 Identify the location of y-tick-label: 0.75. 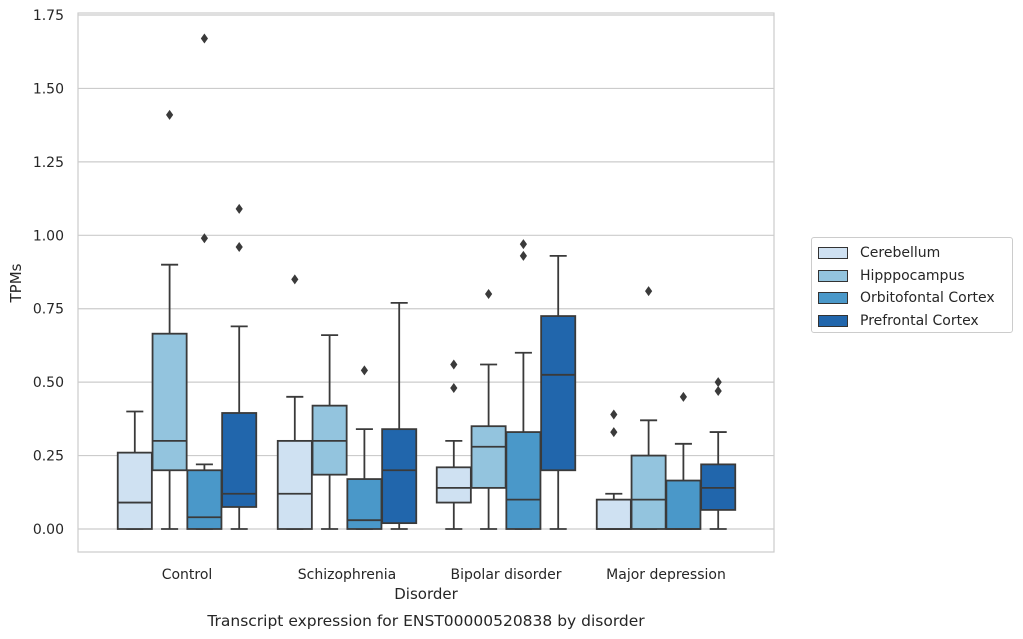
(48, 310).